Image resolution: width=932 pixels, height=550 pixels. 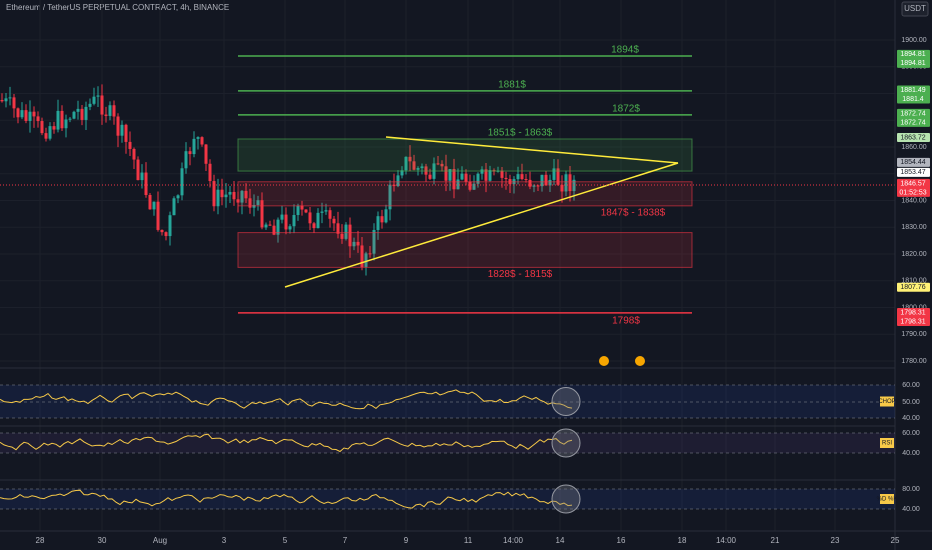 I want to click on price-tick-label: 1790.00, so click(x=913, y=334).